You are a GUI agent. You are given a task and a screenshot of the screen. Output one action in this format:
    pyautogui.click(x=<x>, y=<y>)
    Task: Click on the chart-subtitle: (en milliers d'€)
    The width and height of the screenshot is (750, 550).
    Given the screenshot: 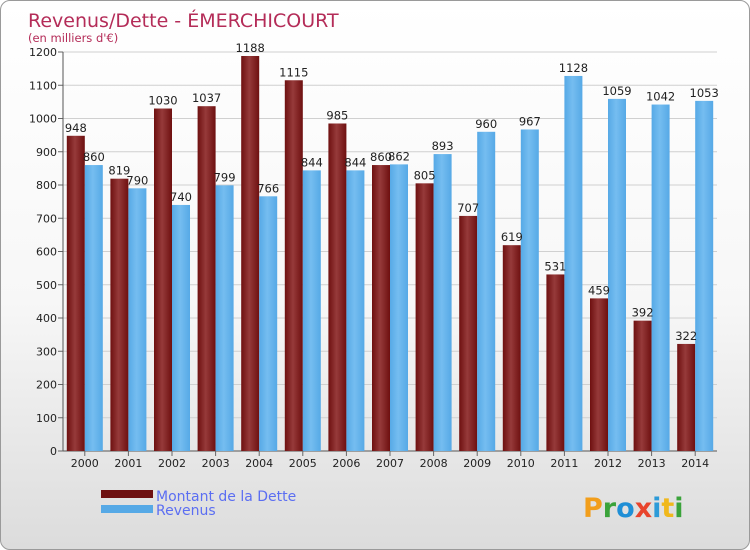 What is the action you would take?
    pyautogui.click(x=73, y=38)
    